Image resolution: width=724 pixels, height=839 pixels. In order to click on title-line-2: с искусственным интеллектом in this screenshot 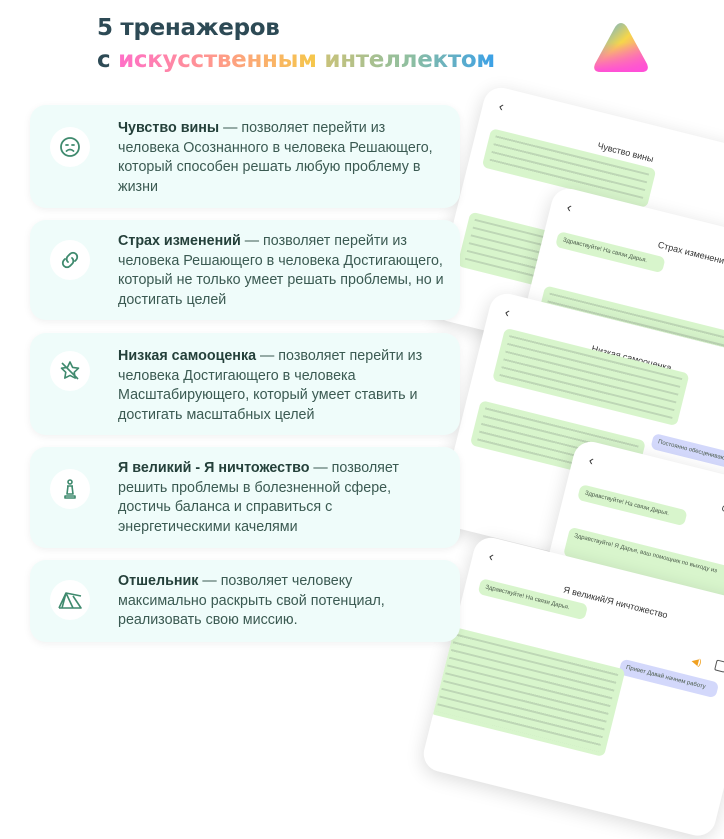, I will do `click(296, 60)`.